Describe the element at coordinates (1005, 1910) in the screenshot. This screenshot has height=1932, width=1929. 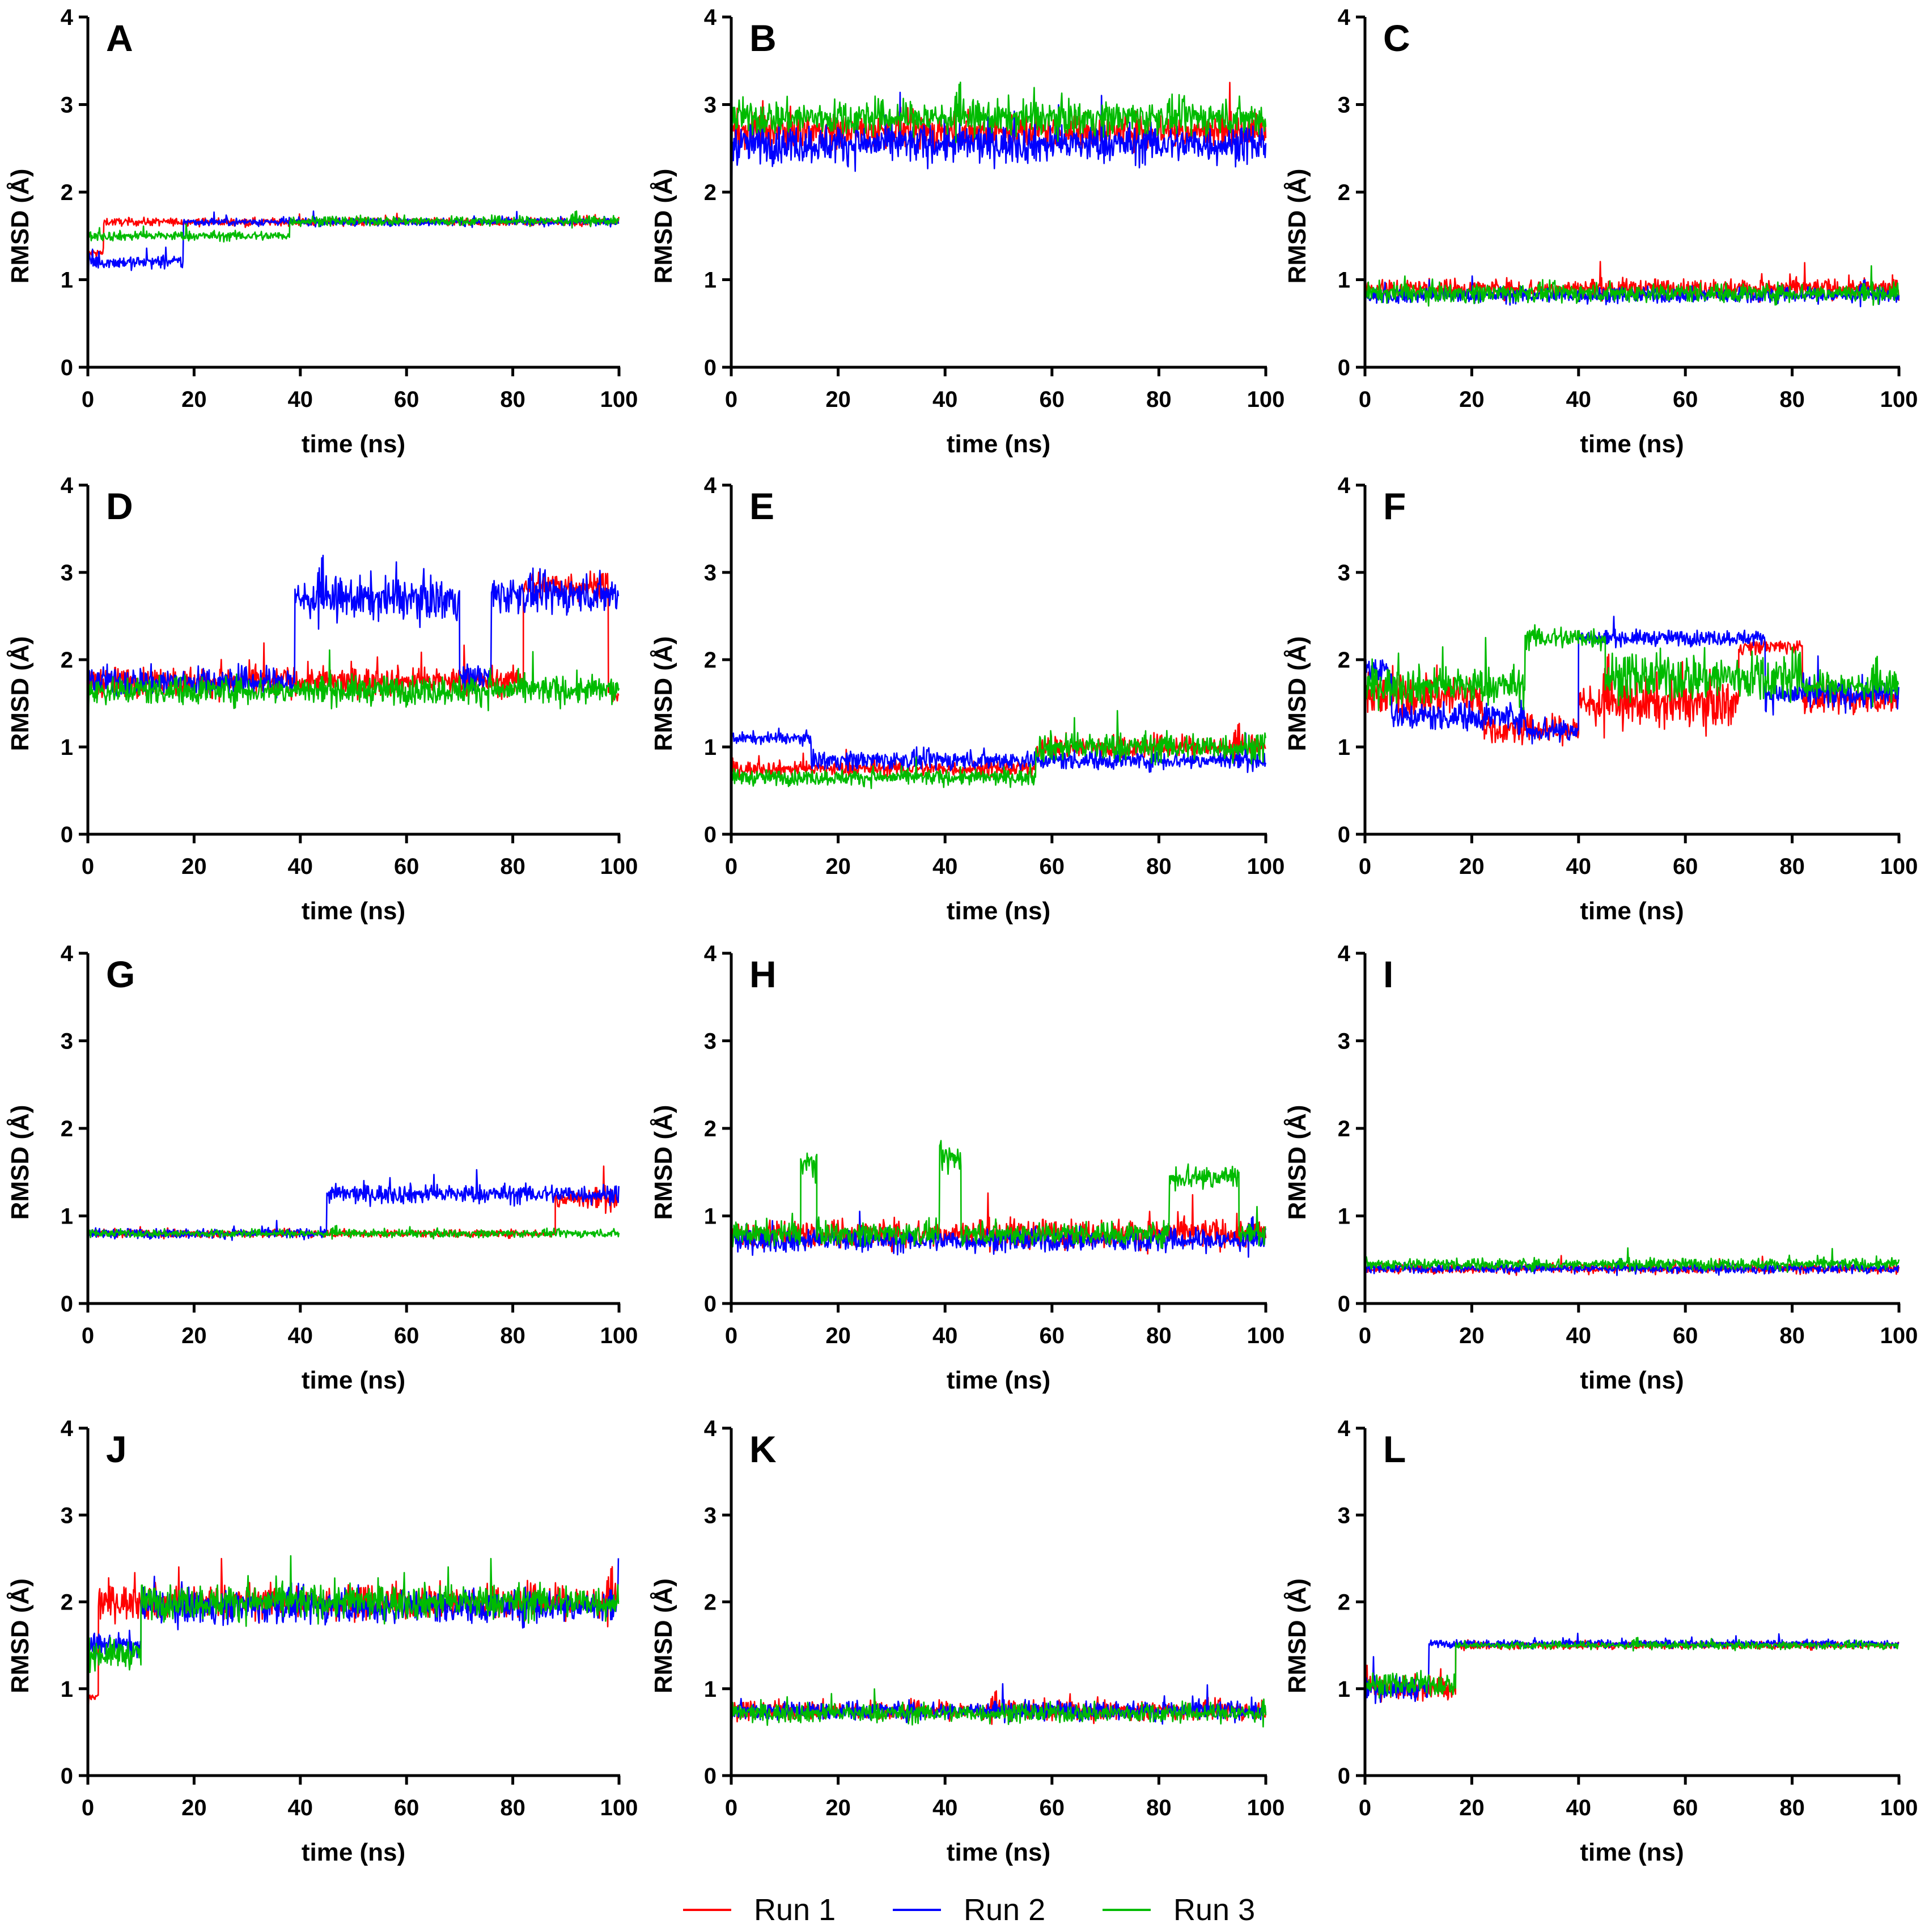
I see `legend-label: Run 2` at that location.